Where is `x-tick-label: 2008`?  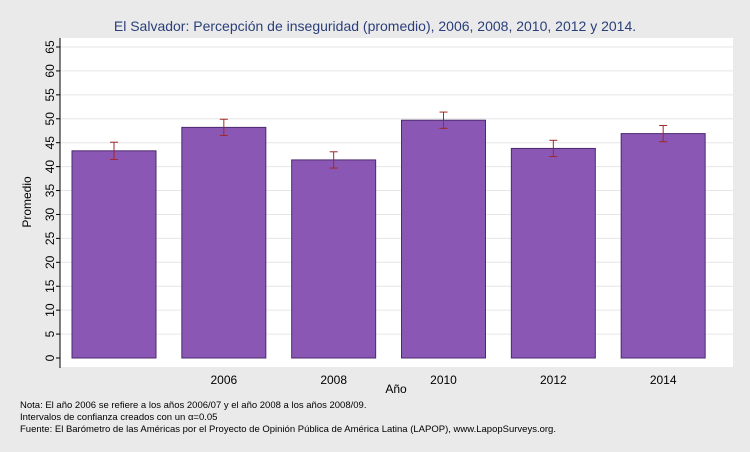 x-tick-label: 2008 is located at coordinates (333, 380).